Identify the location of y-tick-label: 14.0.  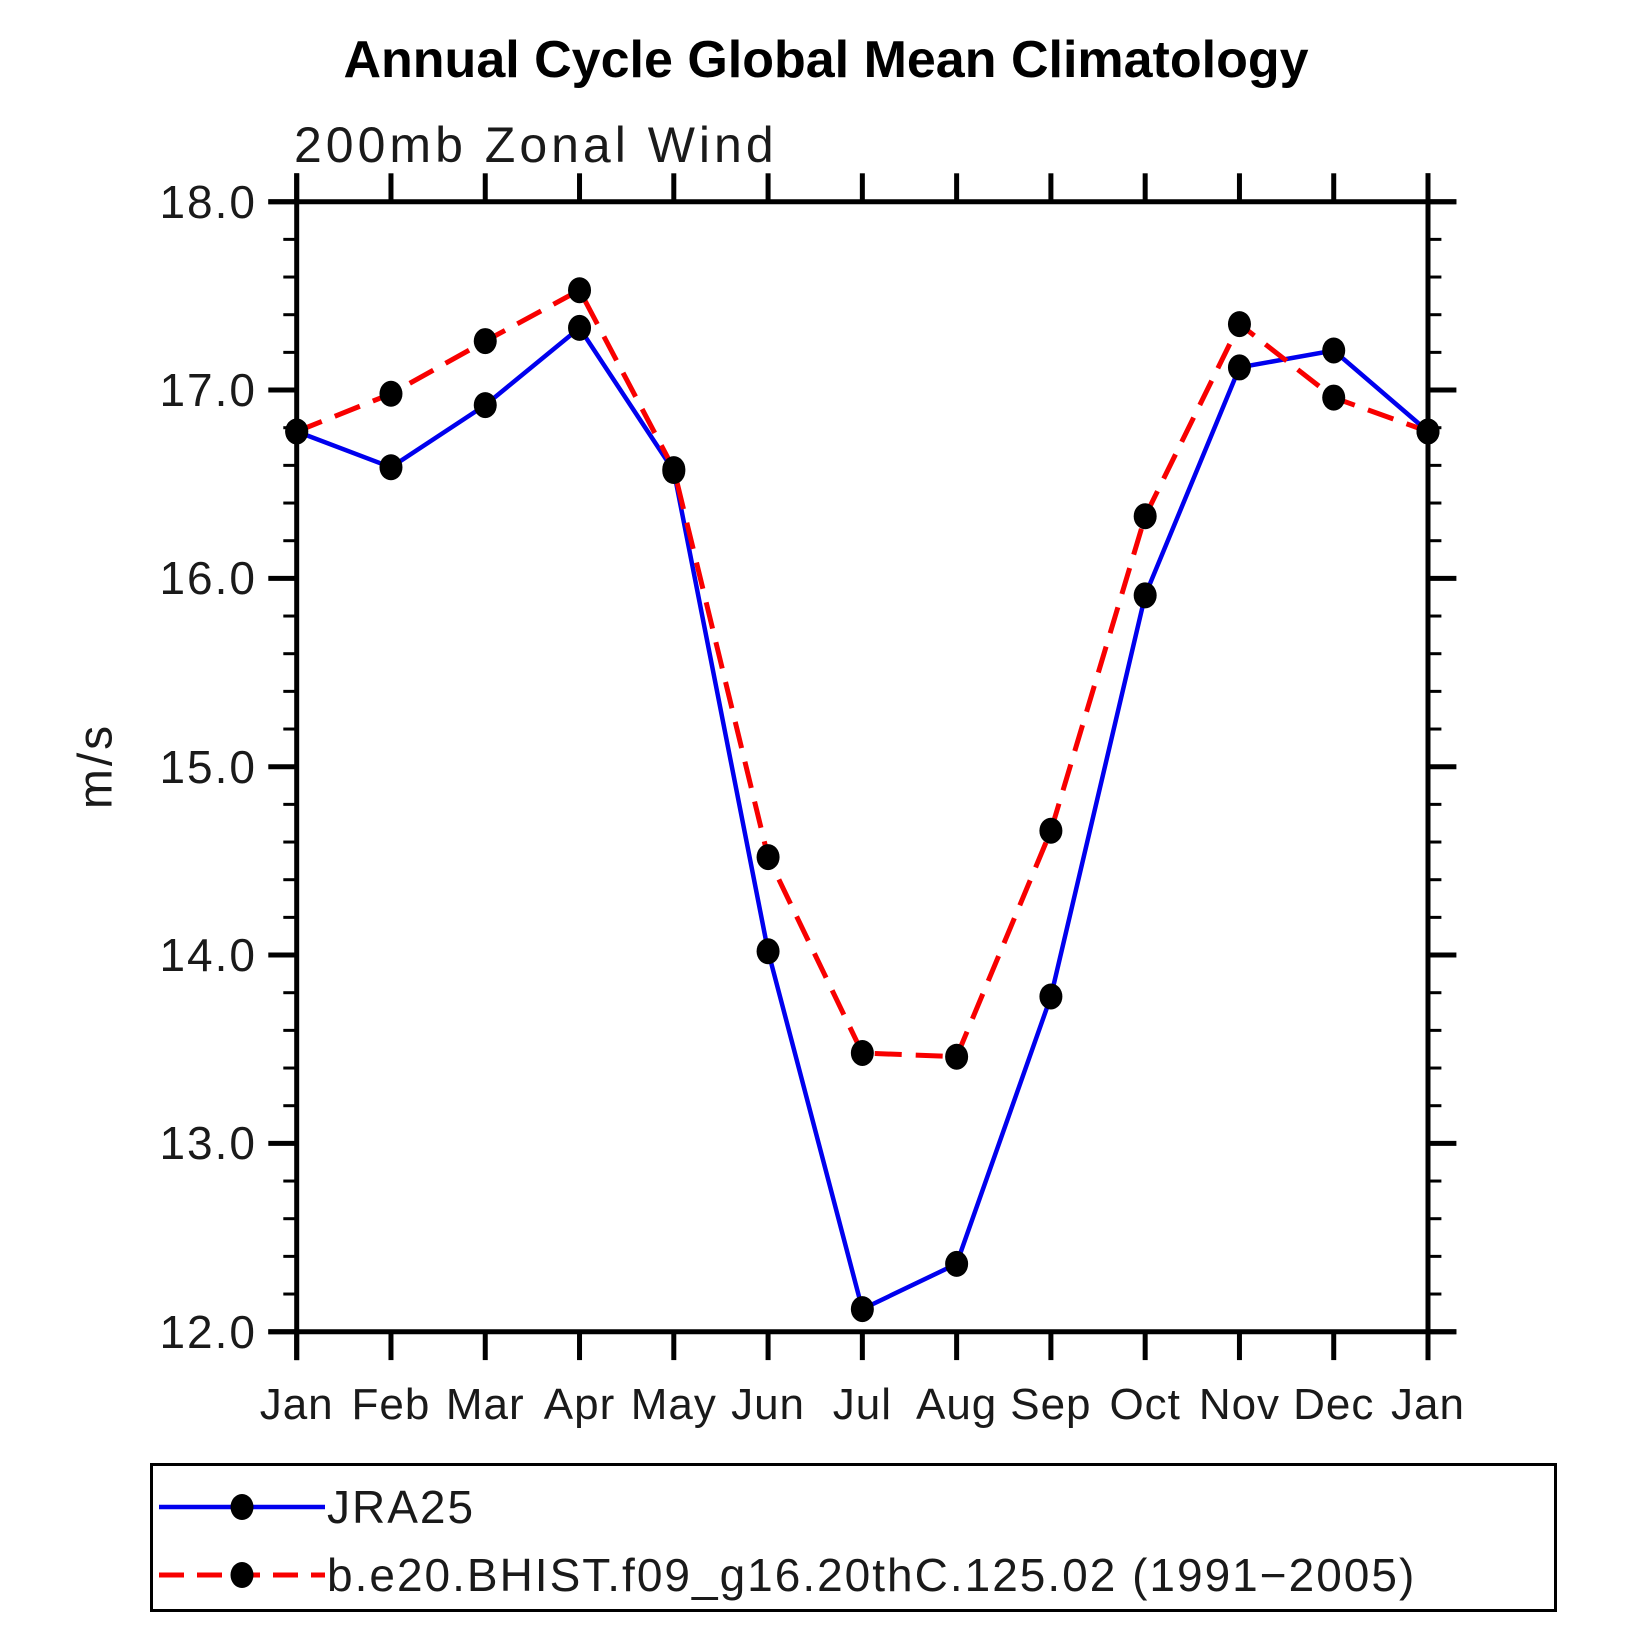
(208, 955).